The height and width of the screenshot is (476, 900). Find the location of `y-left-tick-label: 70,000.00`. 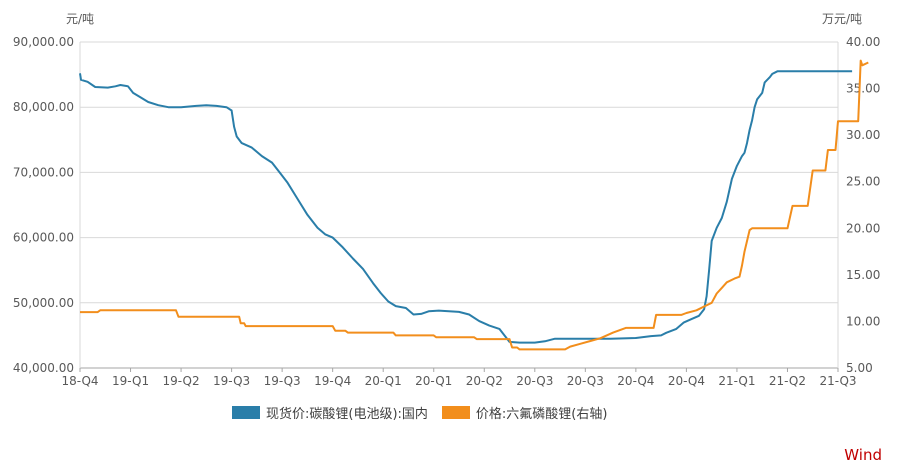

y-left-tick-label: 70,000.00 is located at coordinates (43, 172).